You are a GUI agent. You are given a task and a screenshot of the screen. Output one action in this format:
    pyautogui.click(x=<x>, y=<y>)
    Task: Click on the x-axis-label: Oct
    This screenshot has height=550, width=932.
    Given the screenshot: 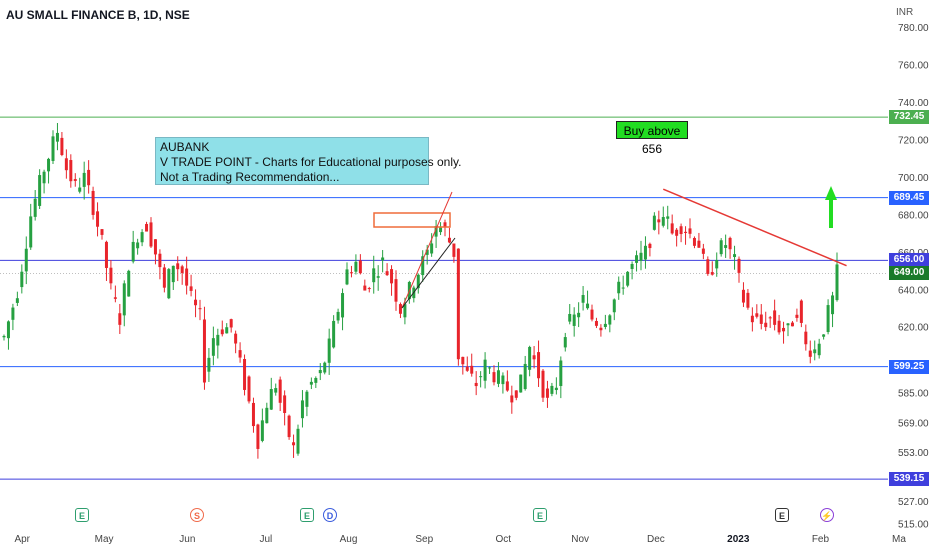 What is the action you would take?
    pyautogui.click(x=504, y=539)
    